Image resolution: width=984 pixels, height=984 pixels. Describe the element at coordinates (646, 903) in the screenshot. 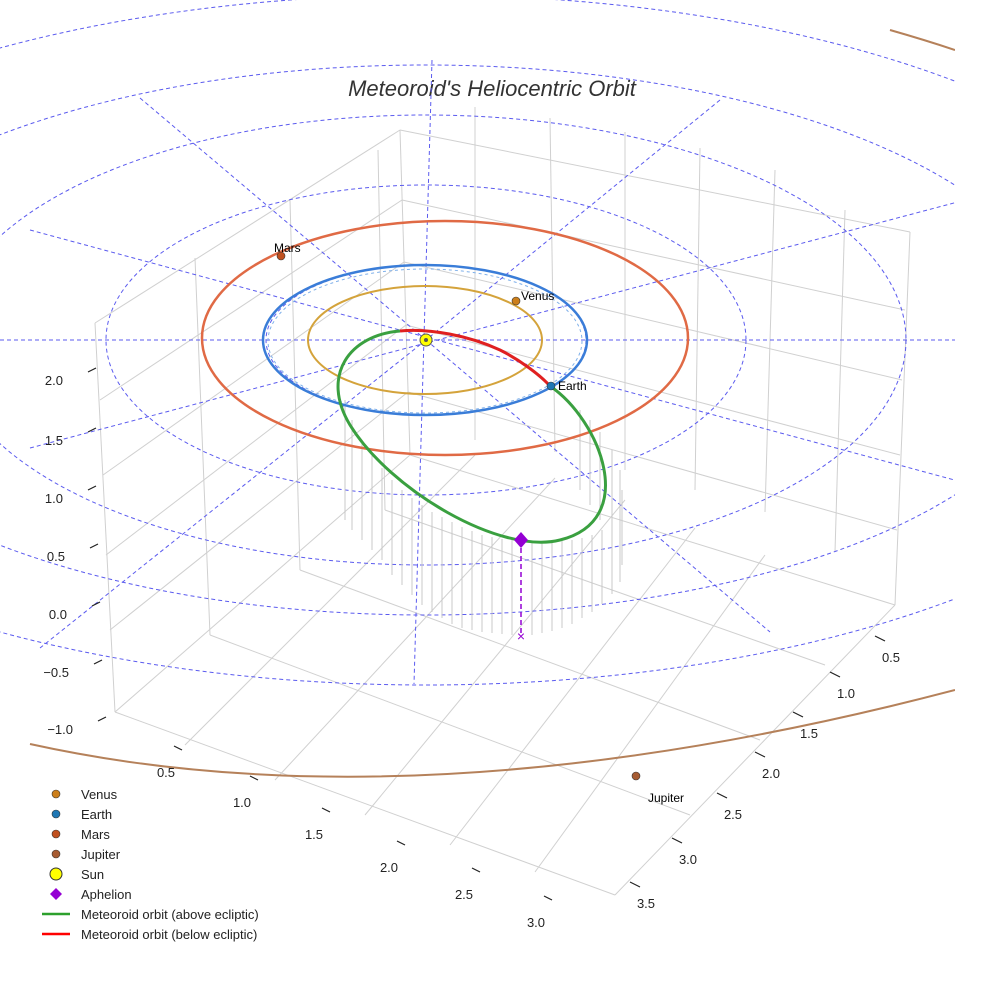

I see `x-tick-label: 3.5` at that location.